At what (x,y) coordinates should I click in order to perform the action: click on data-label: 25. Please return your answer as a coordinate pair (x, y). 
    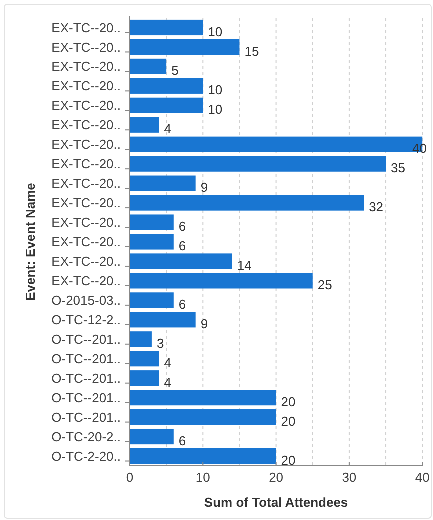
    Looking at the image, I should click on (325, 285).